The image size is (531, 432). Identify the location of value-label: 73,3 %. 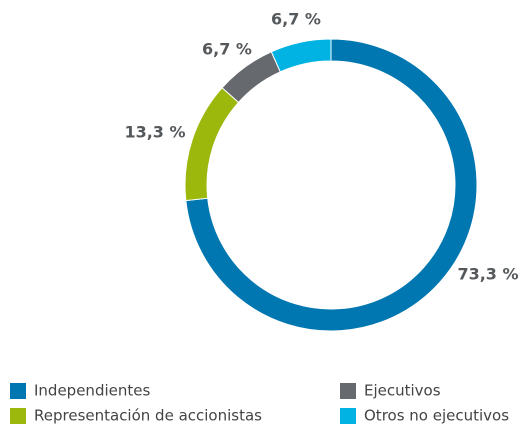
(487, 274).